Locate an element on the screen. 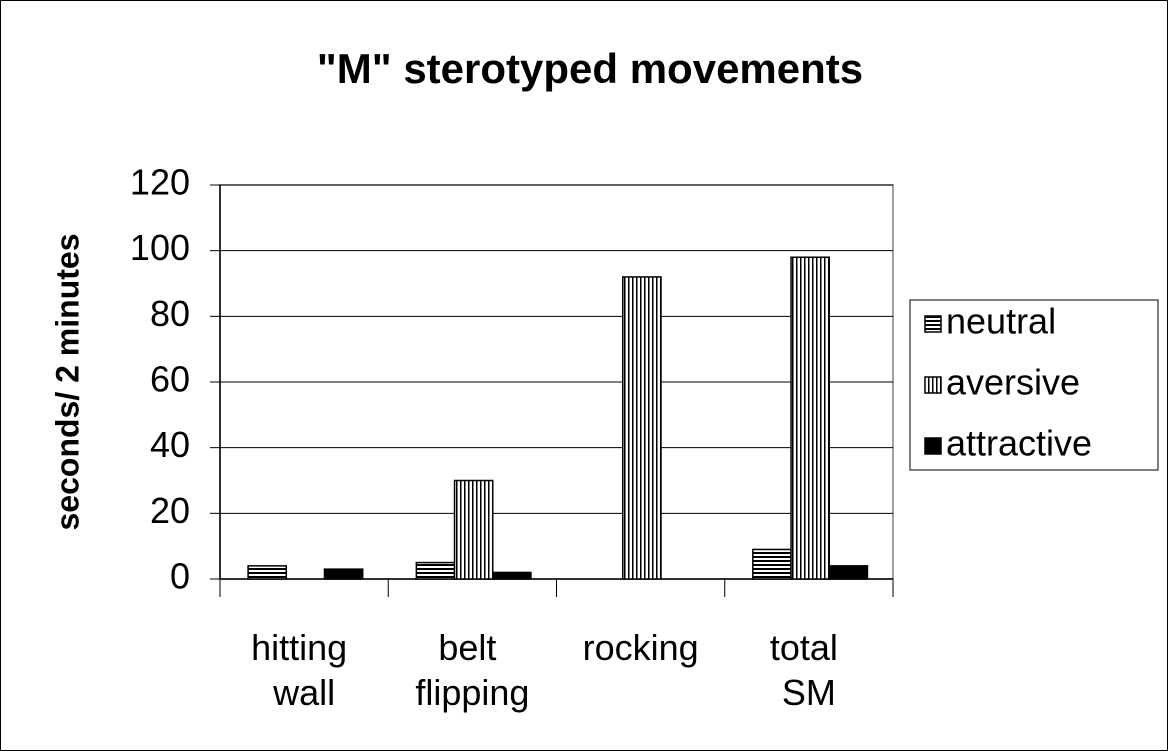 This screenshot has width=1168, height=751. legend is located at coordinates (1034, 385).